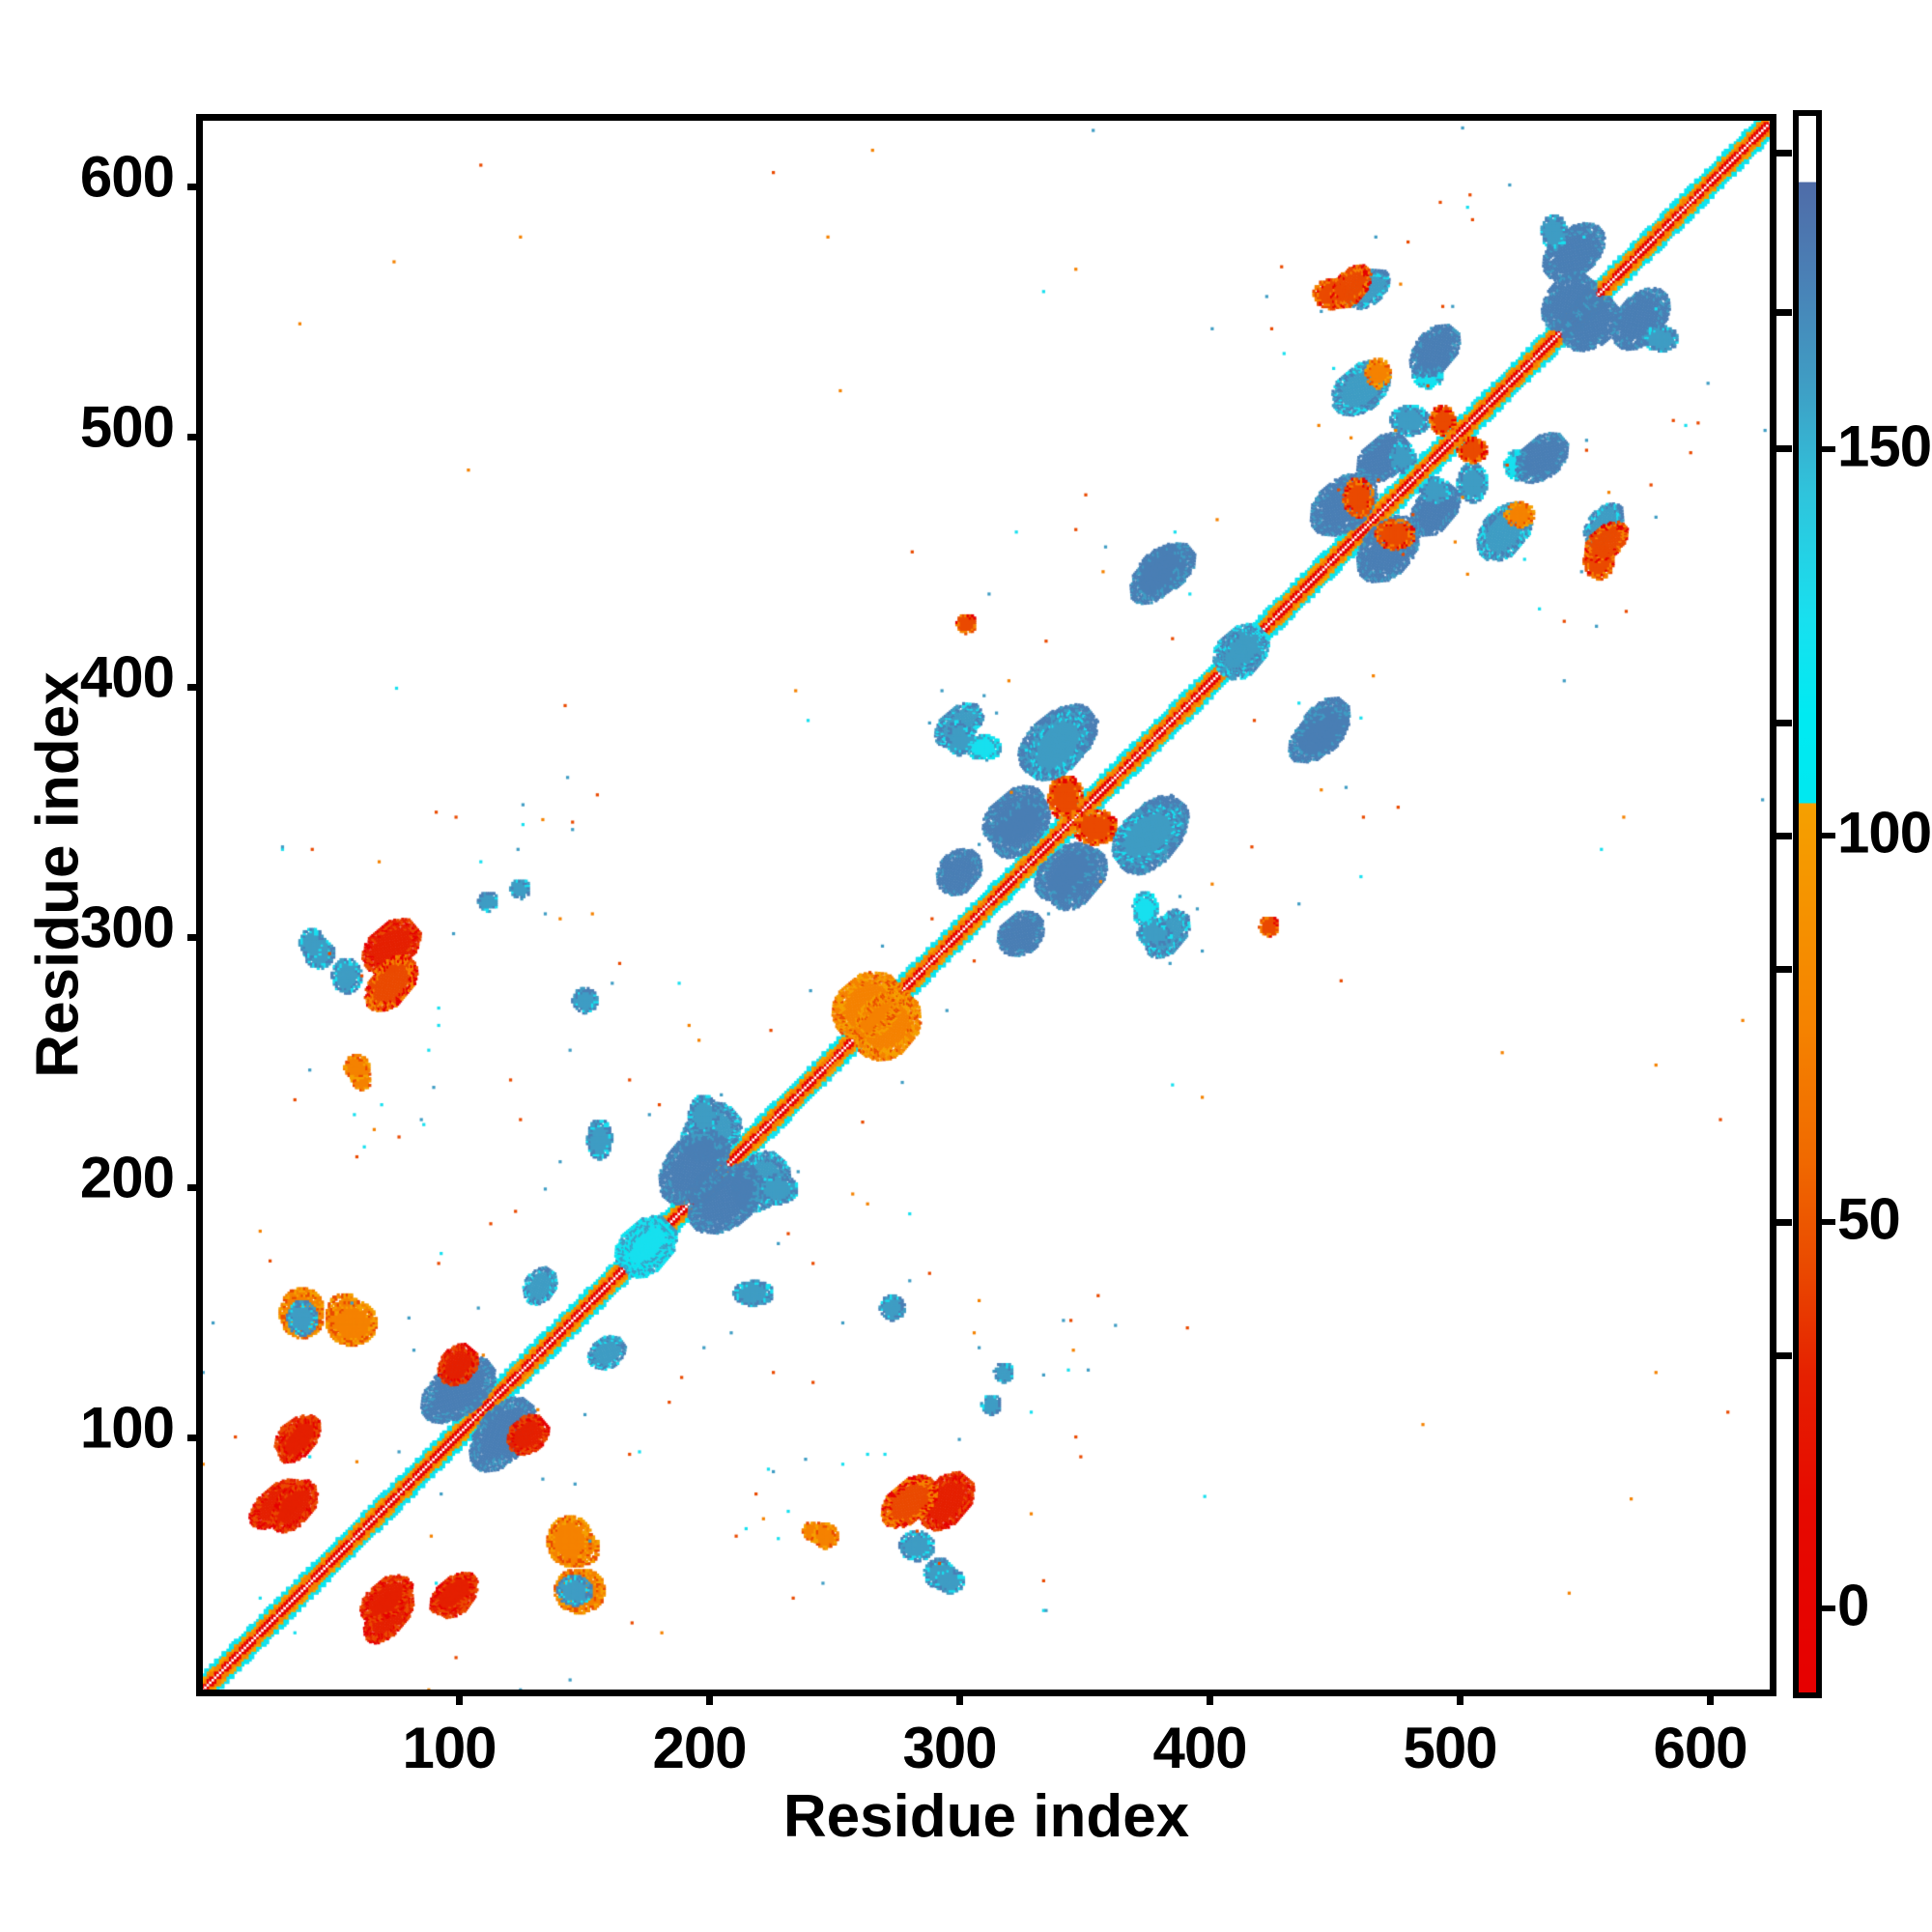  What do you see at coordinates (127, 427) in the screenshot?
I see `y-tick-label-500: 500` at bounding box center [127, 427].